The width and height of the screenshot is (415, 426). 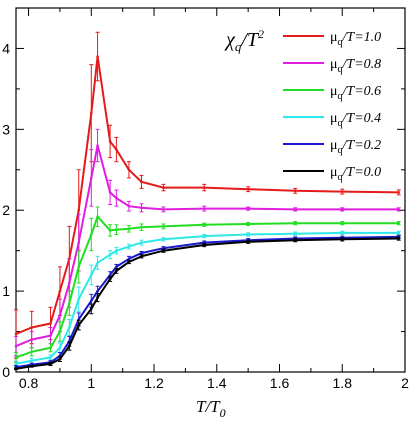 What do you see at coordinates (29, 383) in the screenshot?
I see `x-tick-label: 0.8` at bounding box center [29, 383].